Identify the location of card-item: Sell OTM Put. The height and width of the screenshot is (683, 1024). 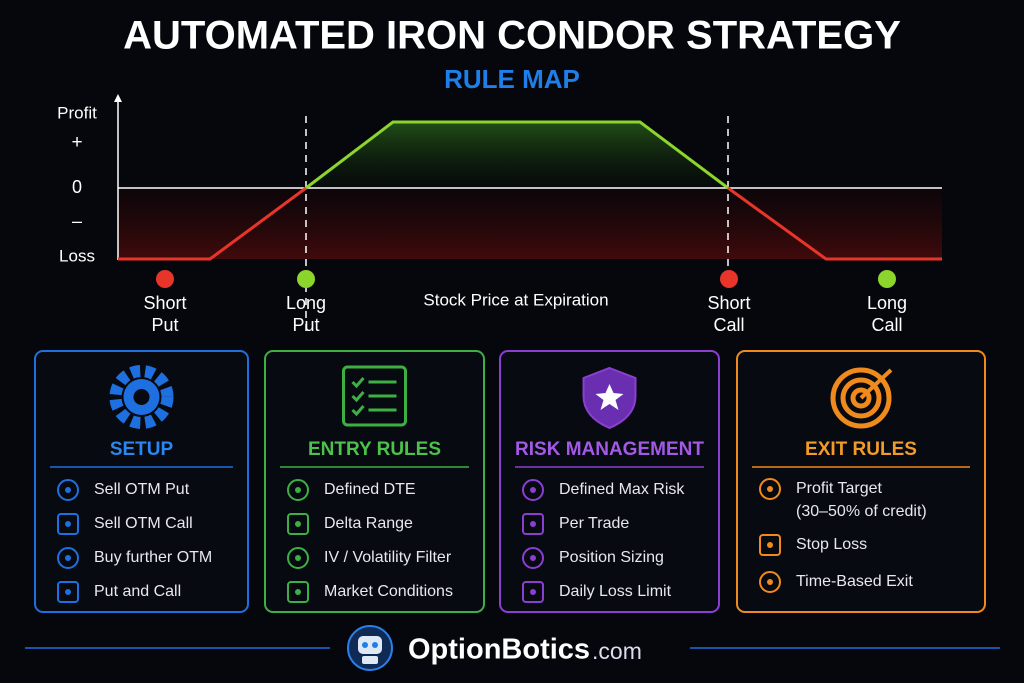
(142, 489).